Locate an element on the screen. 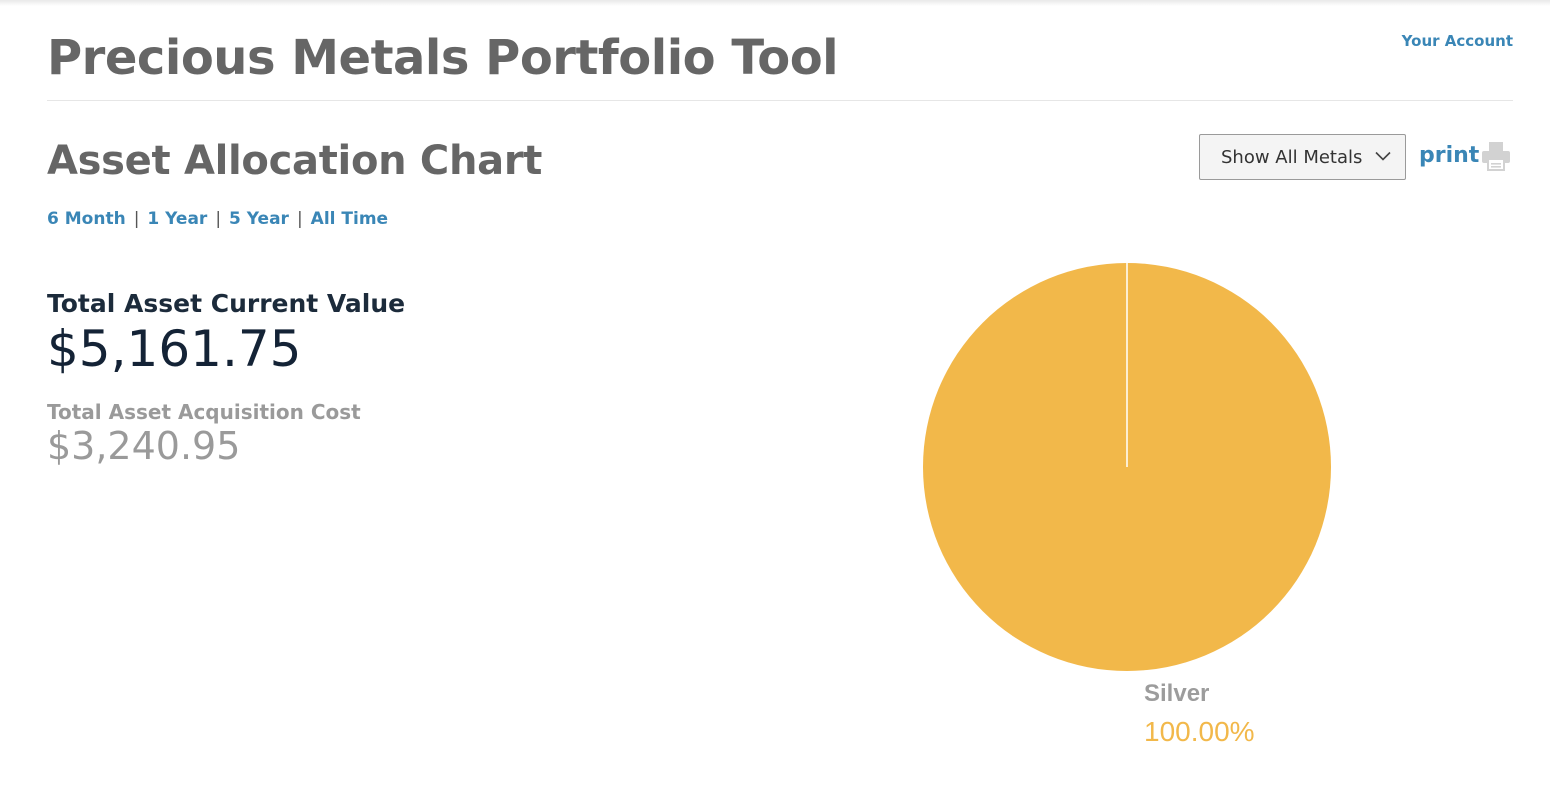 The width and height of the screenshot is (1550, 808). acquisition-cost-value: $3,240.95 is located at coordinates (144, 446).